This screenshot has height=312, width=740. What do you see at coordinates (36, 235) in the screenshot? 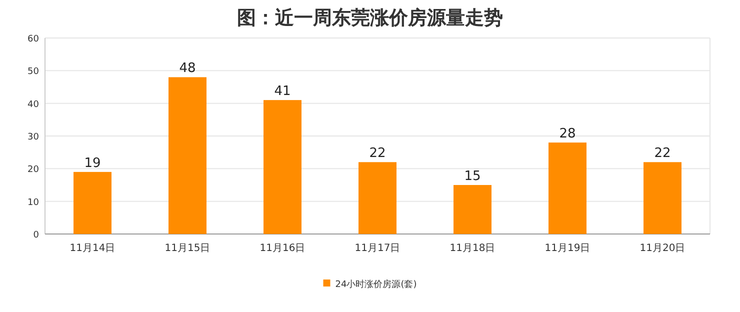
I see `ytick: 0` at bounding box center [36, 235].